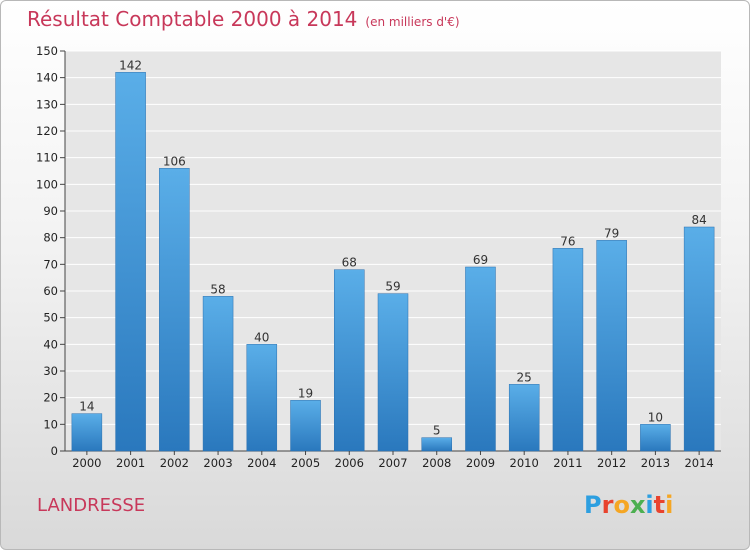 The image size is (750, 550). Describe the element at coordinates (47, 51) in the screenshot. I see `y-tick-label: 150` at that location.